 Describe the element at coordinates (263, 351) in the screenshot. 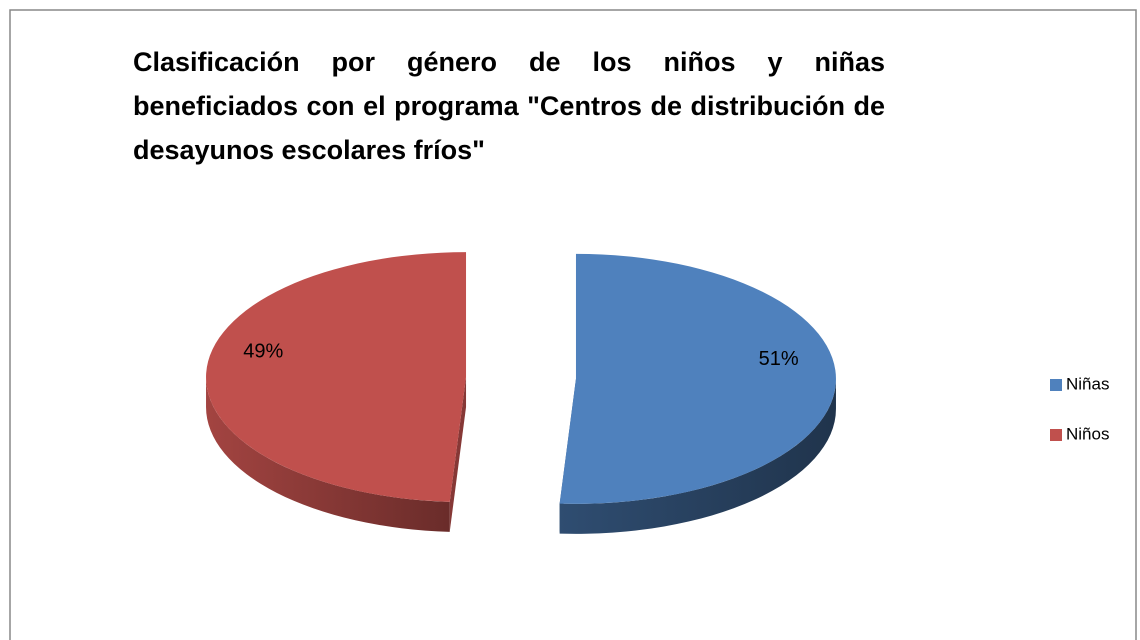

I see `data-label: 49%` at that location.